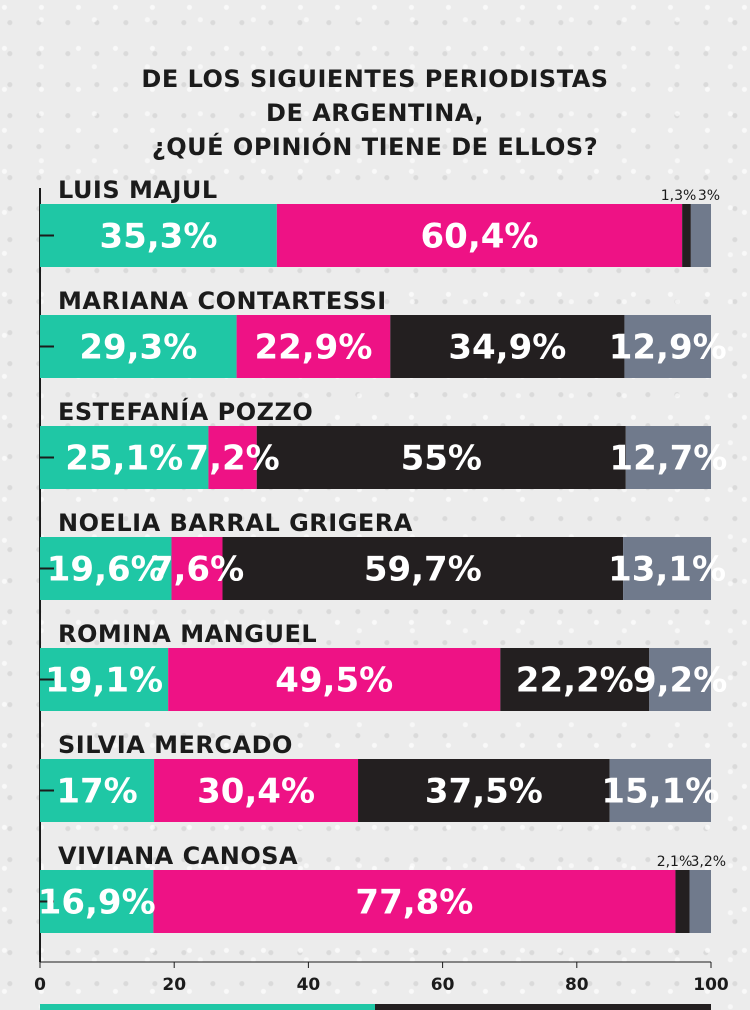  I want to click on data-label: 35,3%, so click(158, 237).